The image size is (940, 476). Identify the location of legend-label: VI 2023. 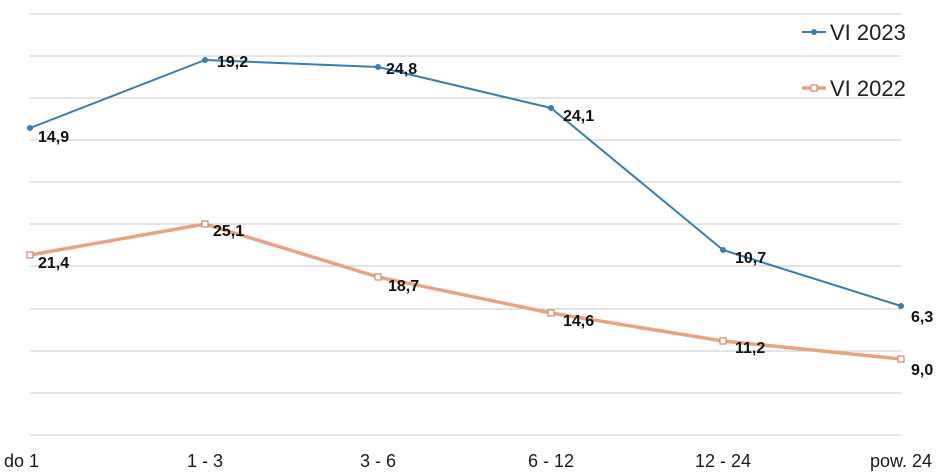
(868, 32).